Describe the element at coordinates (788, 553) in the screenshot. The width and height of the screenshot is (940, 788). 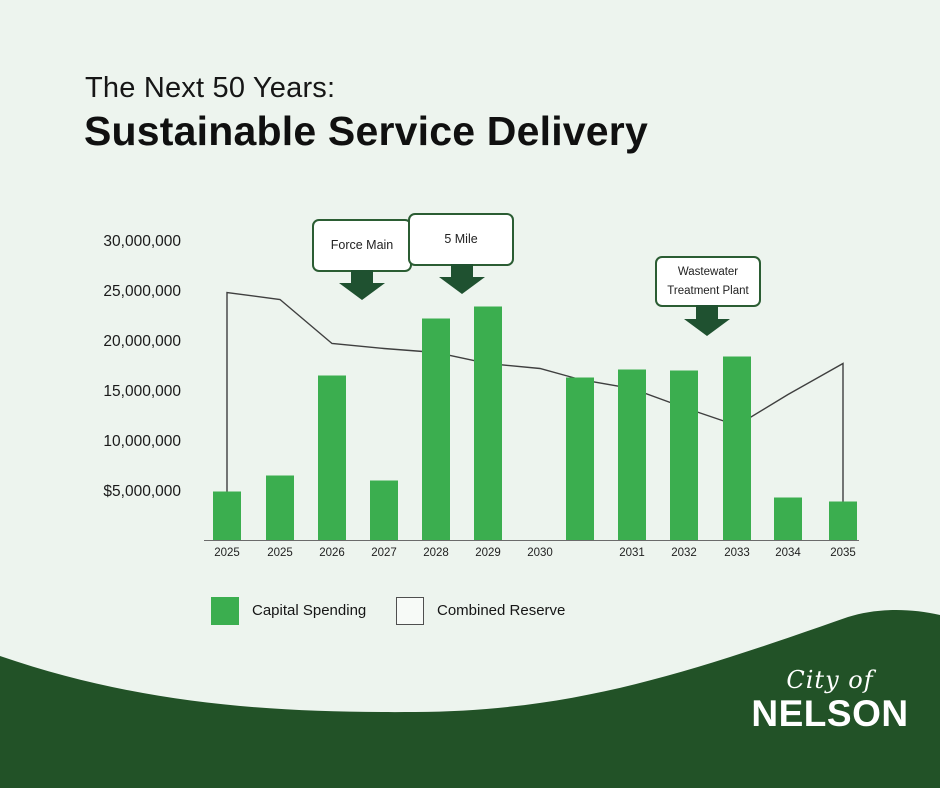
I see `x-tick-2034-11: 2034` at that location.